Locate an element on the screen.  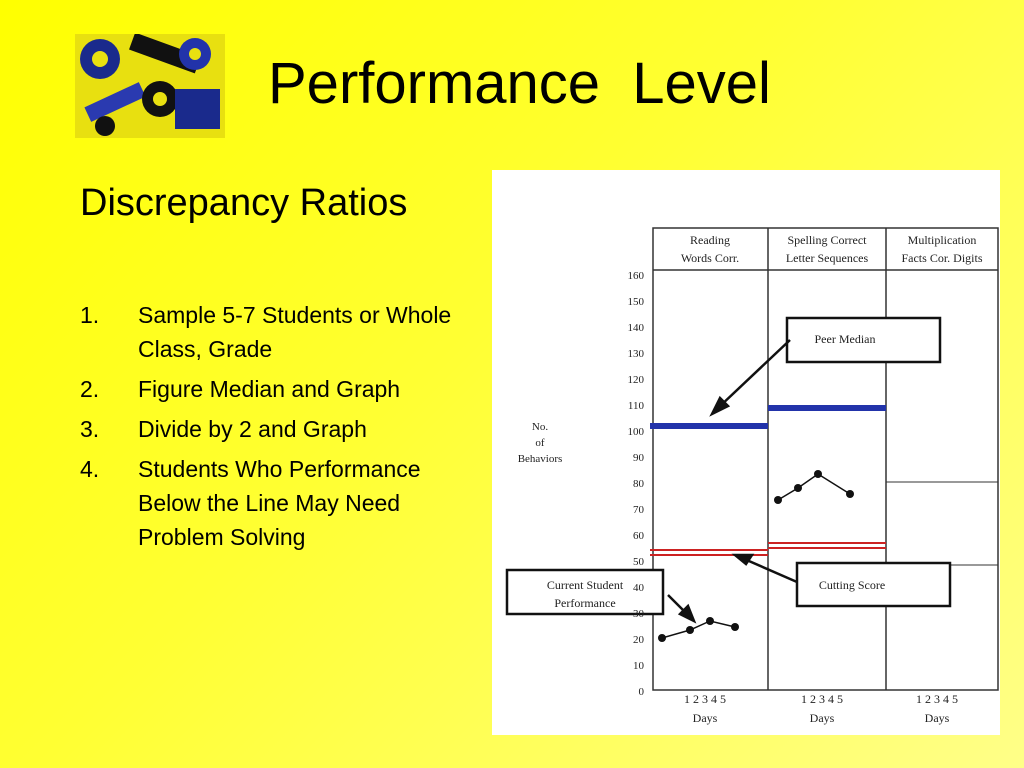
y-tick-label: 60 is located at coordinates (639, 536).